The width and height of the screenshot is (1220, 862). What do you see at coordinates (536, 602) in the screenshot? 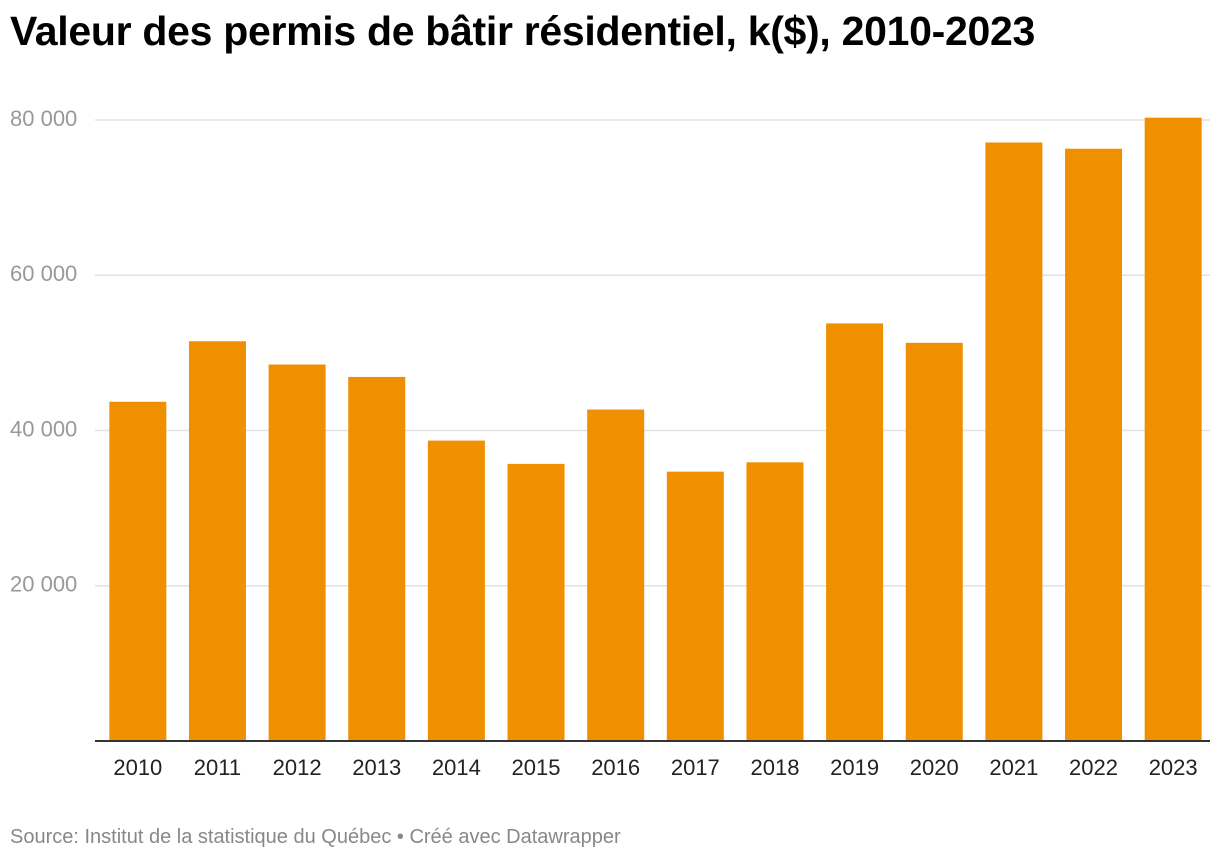
I see `bar-2015` at bounding box center [536, 602].